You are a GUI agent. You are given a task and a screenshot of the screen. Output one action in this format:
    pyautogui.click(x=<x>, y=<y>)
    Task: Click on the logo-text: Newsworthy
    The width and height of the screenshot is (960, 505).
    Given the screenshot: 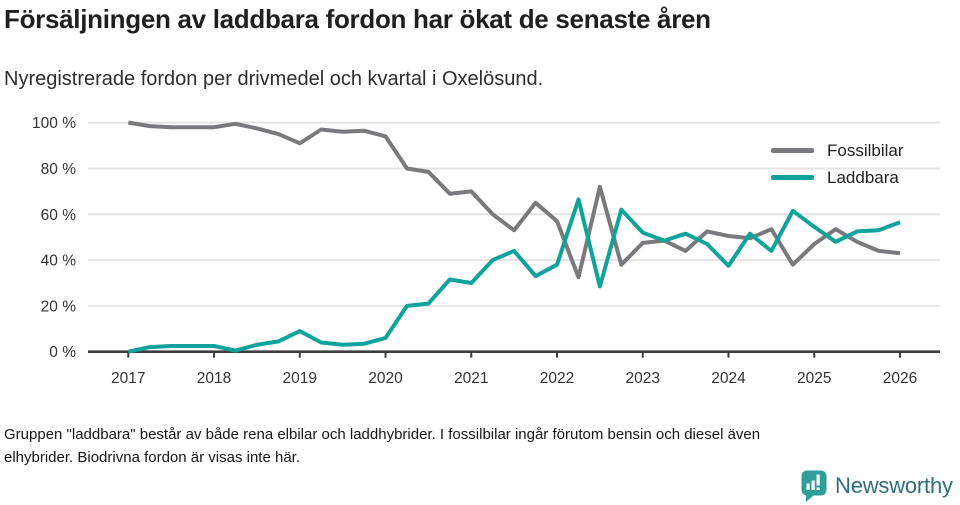 What is the action you would take?
    pyautogui.click(x=894, y=485)
    